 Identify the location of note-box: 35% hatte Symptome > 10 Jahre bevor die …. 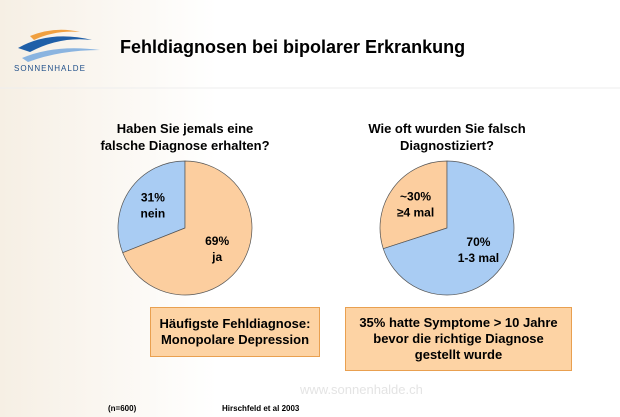
(458, 339).